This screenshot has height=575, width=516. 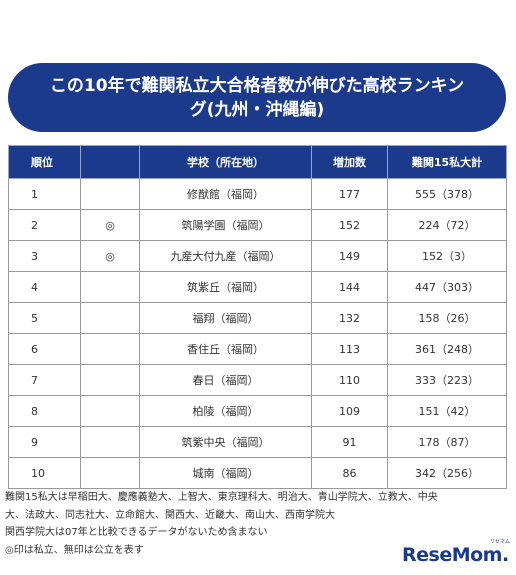 I want to click on cell-school: 福翔（福岡）, so click(x=225, y=318).